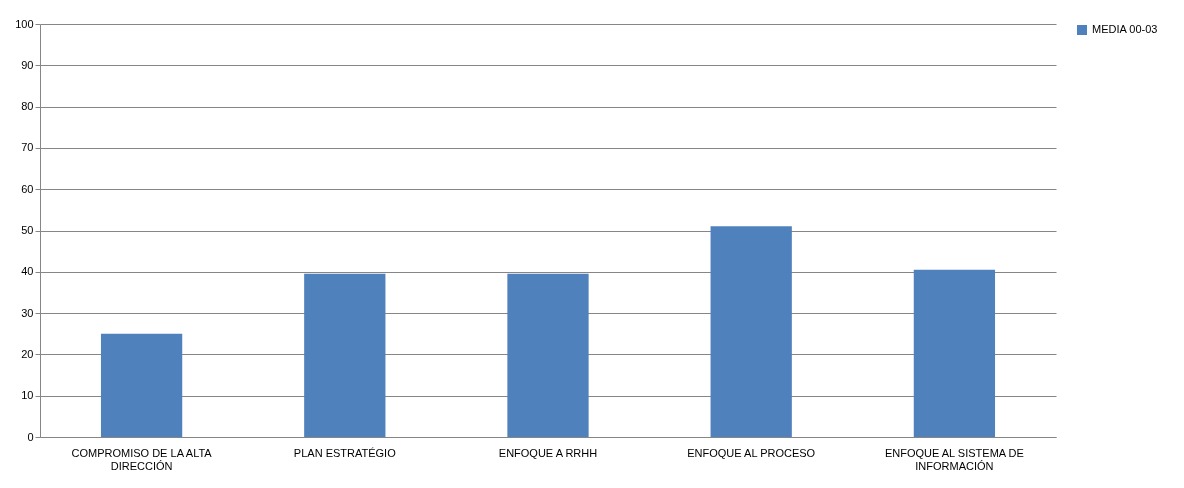  Describe the element at coordinates (27, 353) in the screenshot. I see `y-tick-label: 20` at that location.